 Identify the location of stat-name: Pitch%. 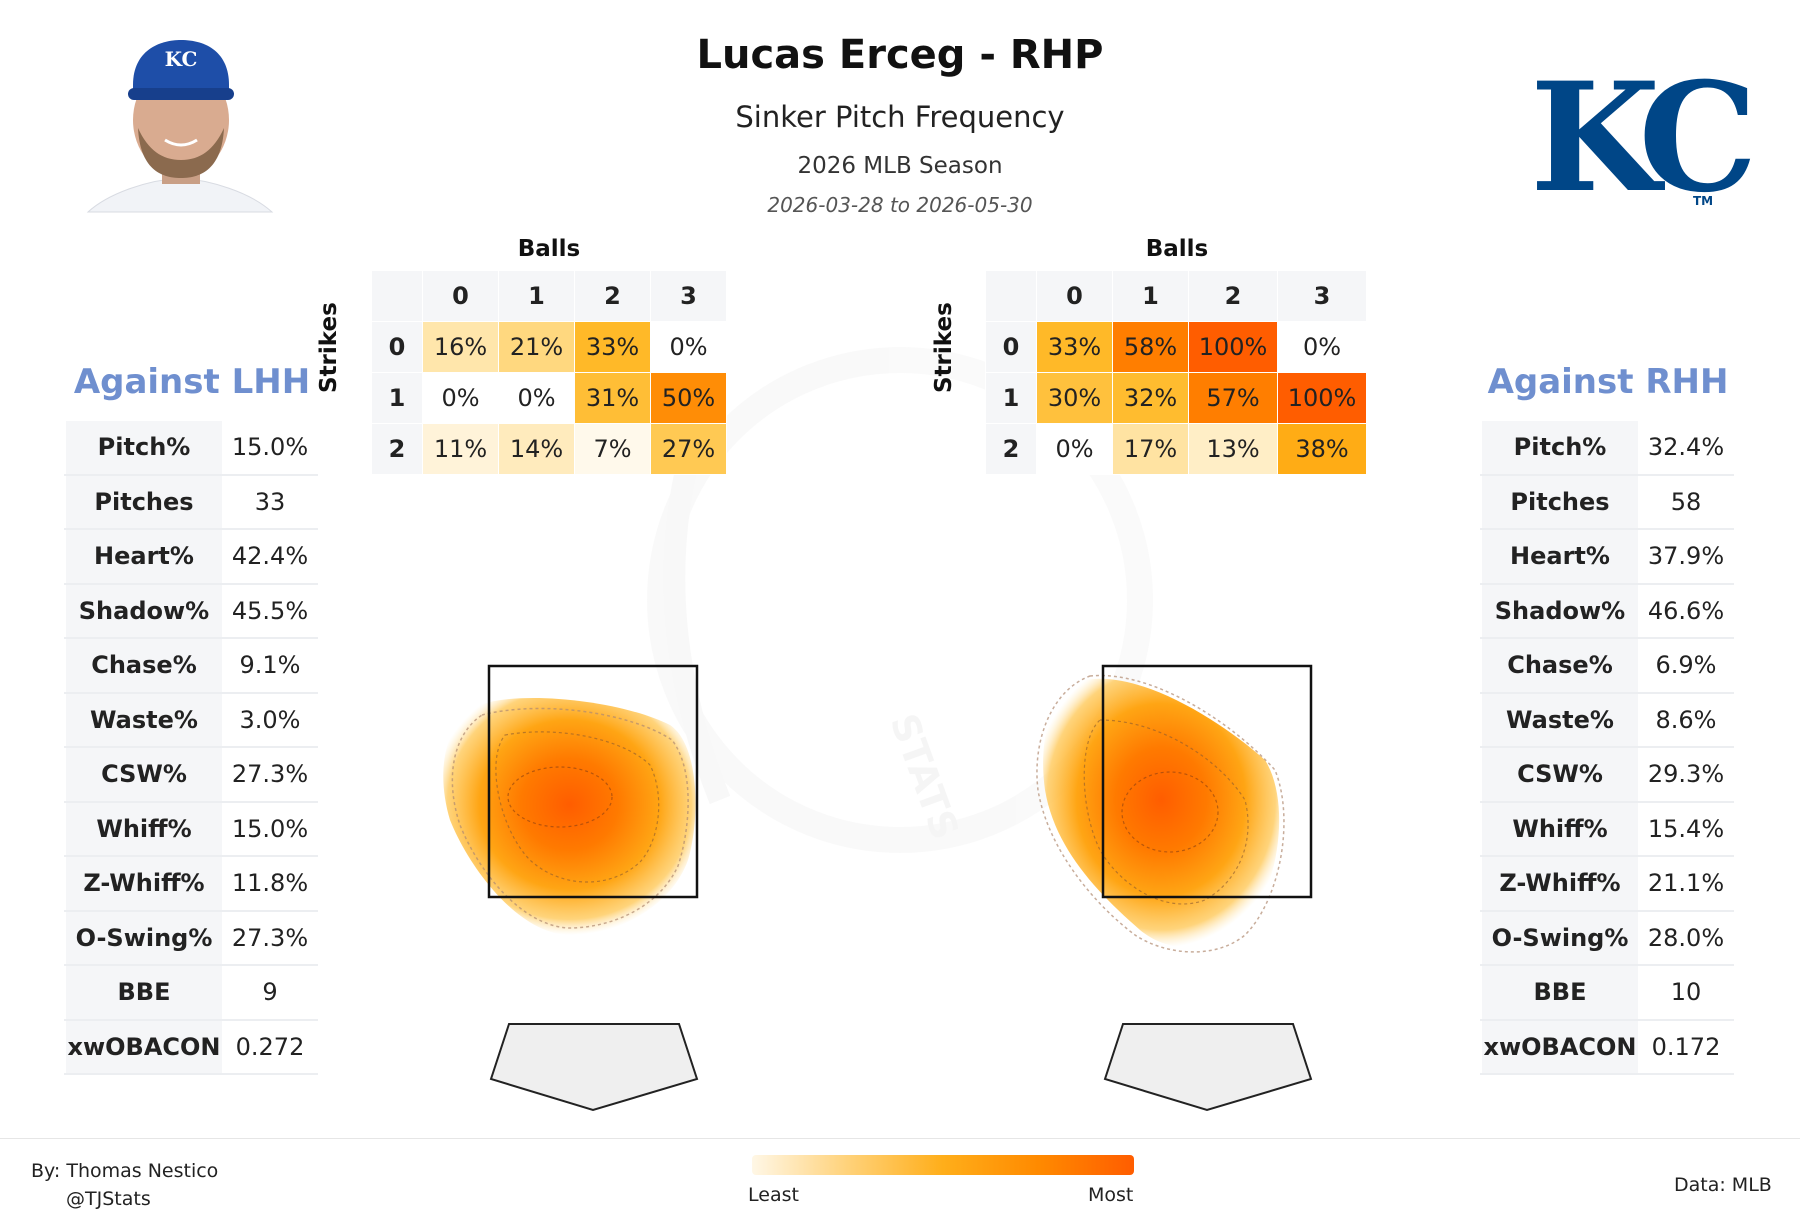
(1560, 447).